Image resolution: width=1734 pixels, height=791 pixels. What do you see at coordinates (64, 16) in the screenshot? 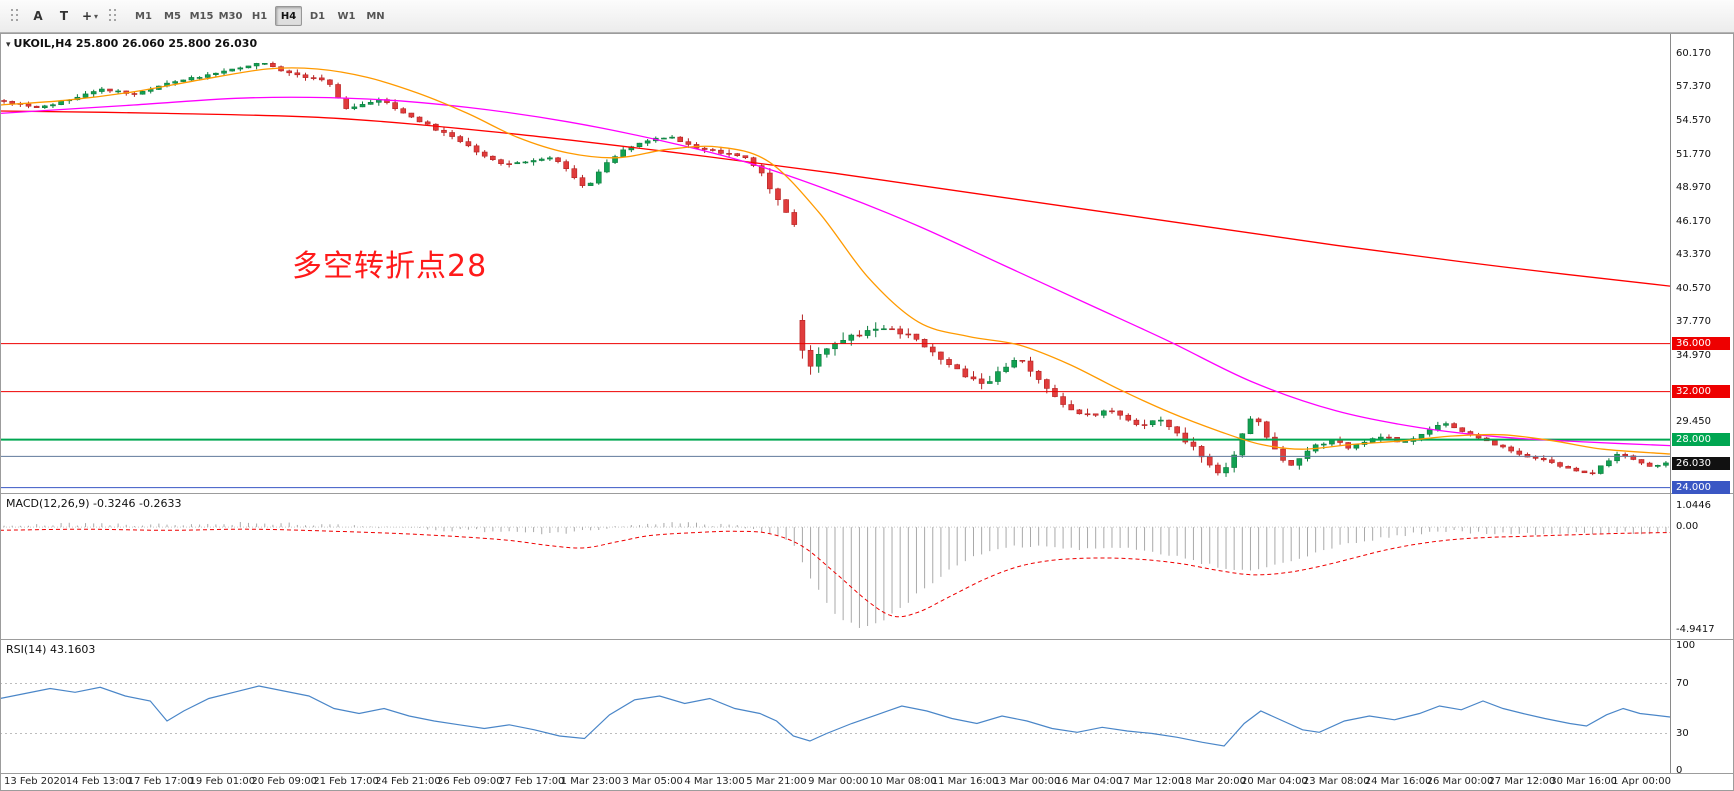
I see `text-tool-button: T` at bounding box center [64, 16].